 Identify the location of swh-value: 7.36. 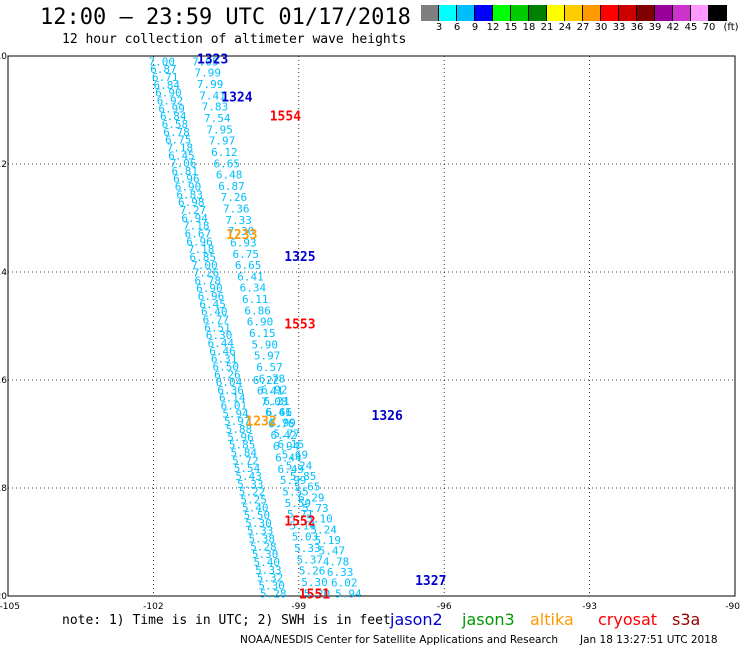
(236, 209).